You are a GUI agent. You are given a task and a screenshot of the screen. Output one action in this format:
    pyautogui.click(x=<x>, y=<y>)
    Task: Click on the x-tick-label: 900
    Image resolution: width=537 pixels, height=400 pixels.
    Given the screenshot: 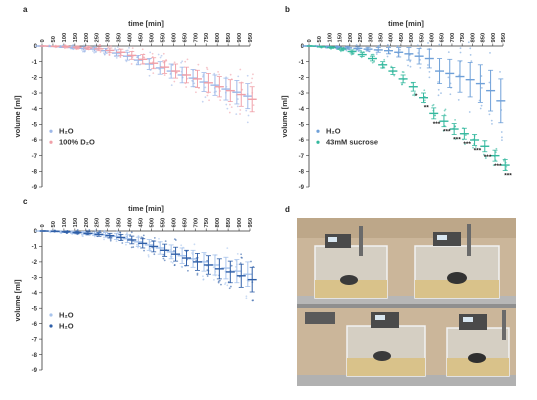 What is the action you would take?
    pyautogui.click(x=494, y=38)
    